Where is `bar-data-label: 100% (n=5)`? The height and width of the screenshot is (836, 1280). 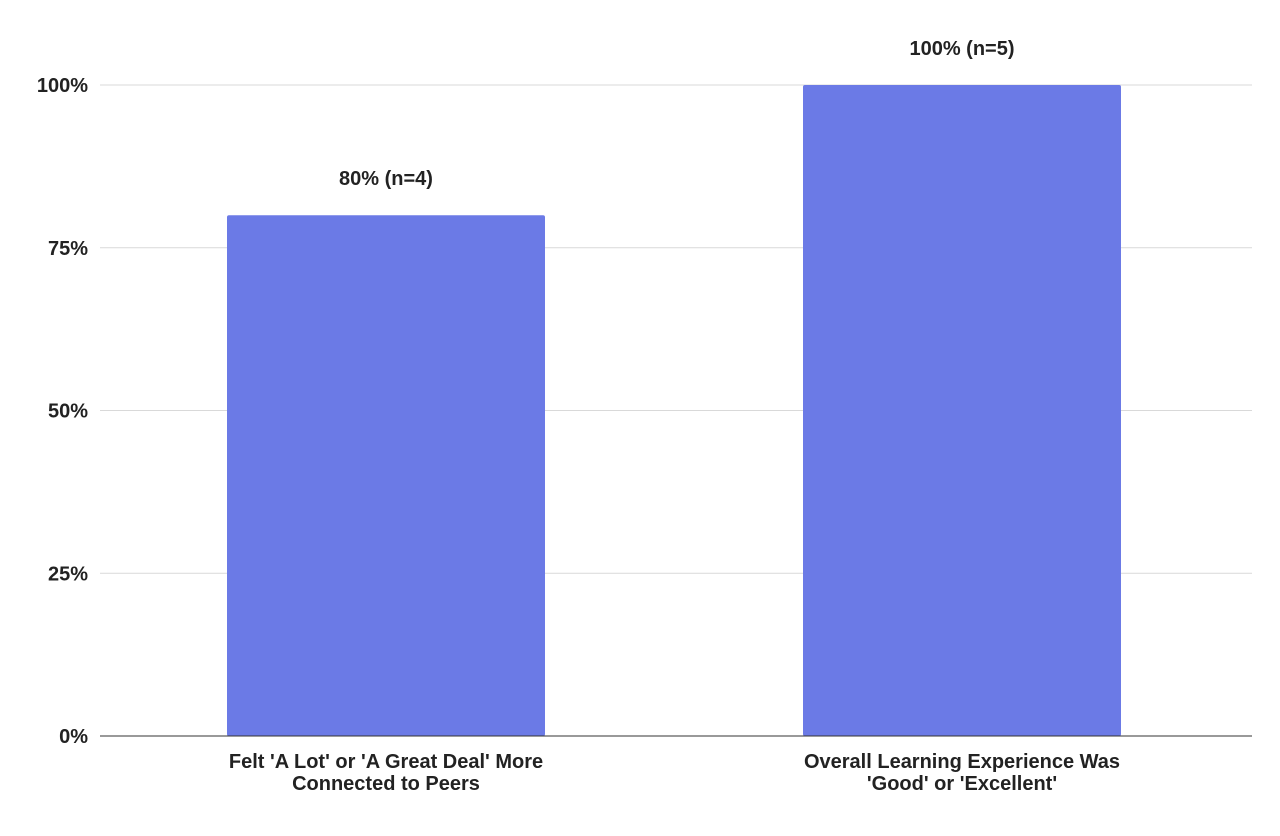
bar-data-label: 100% (n=5) is located at coordinates (961, 49).